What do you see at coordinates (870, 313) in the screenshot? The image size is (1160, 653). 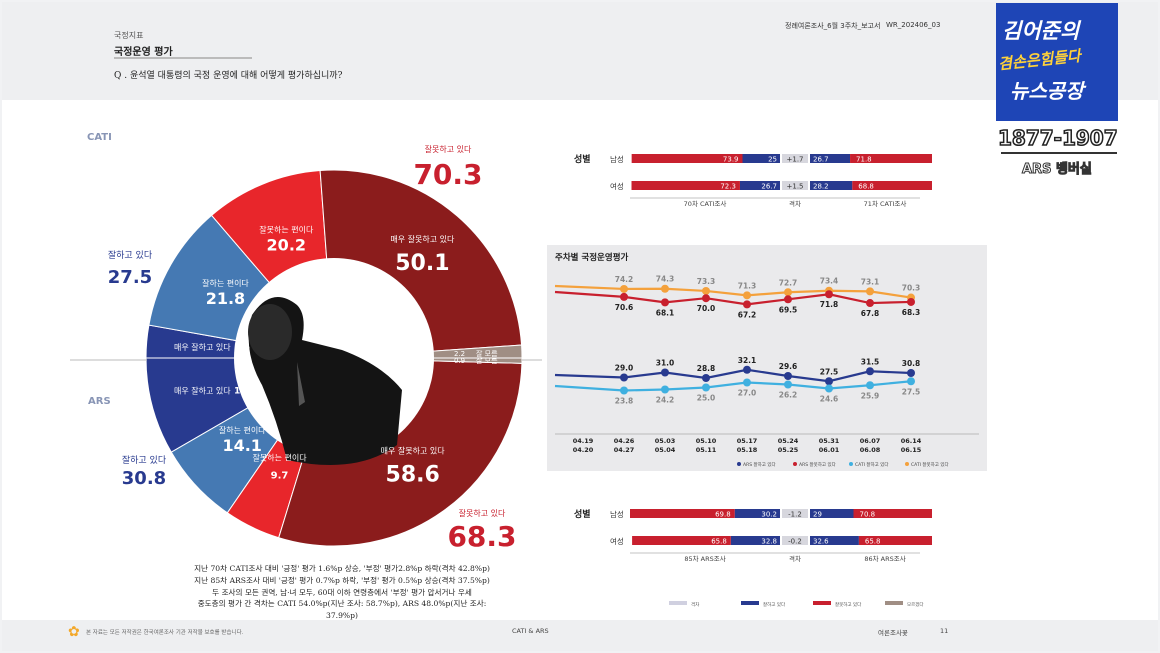 I see `point-label: 67.8` at bounding box center [870, 313].